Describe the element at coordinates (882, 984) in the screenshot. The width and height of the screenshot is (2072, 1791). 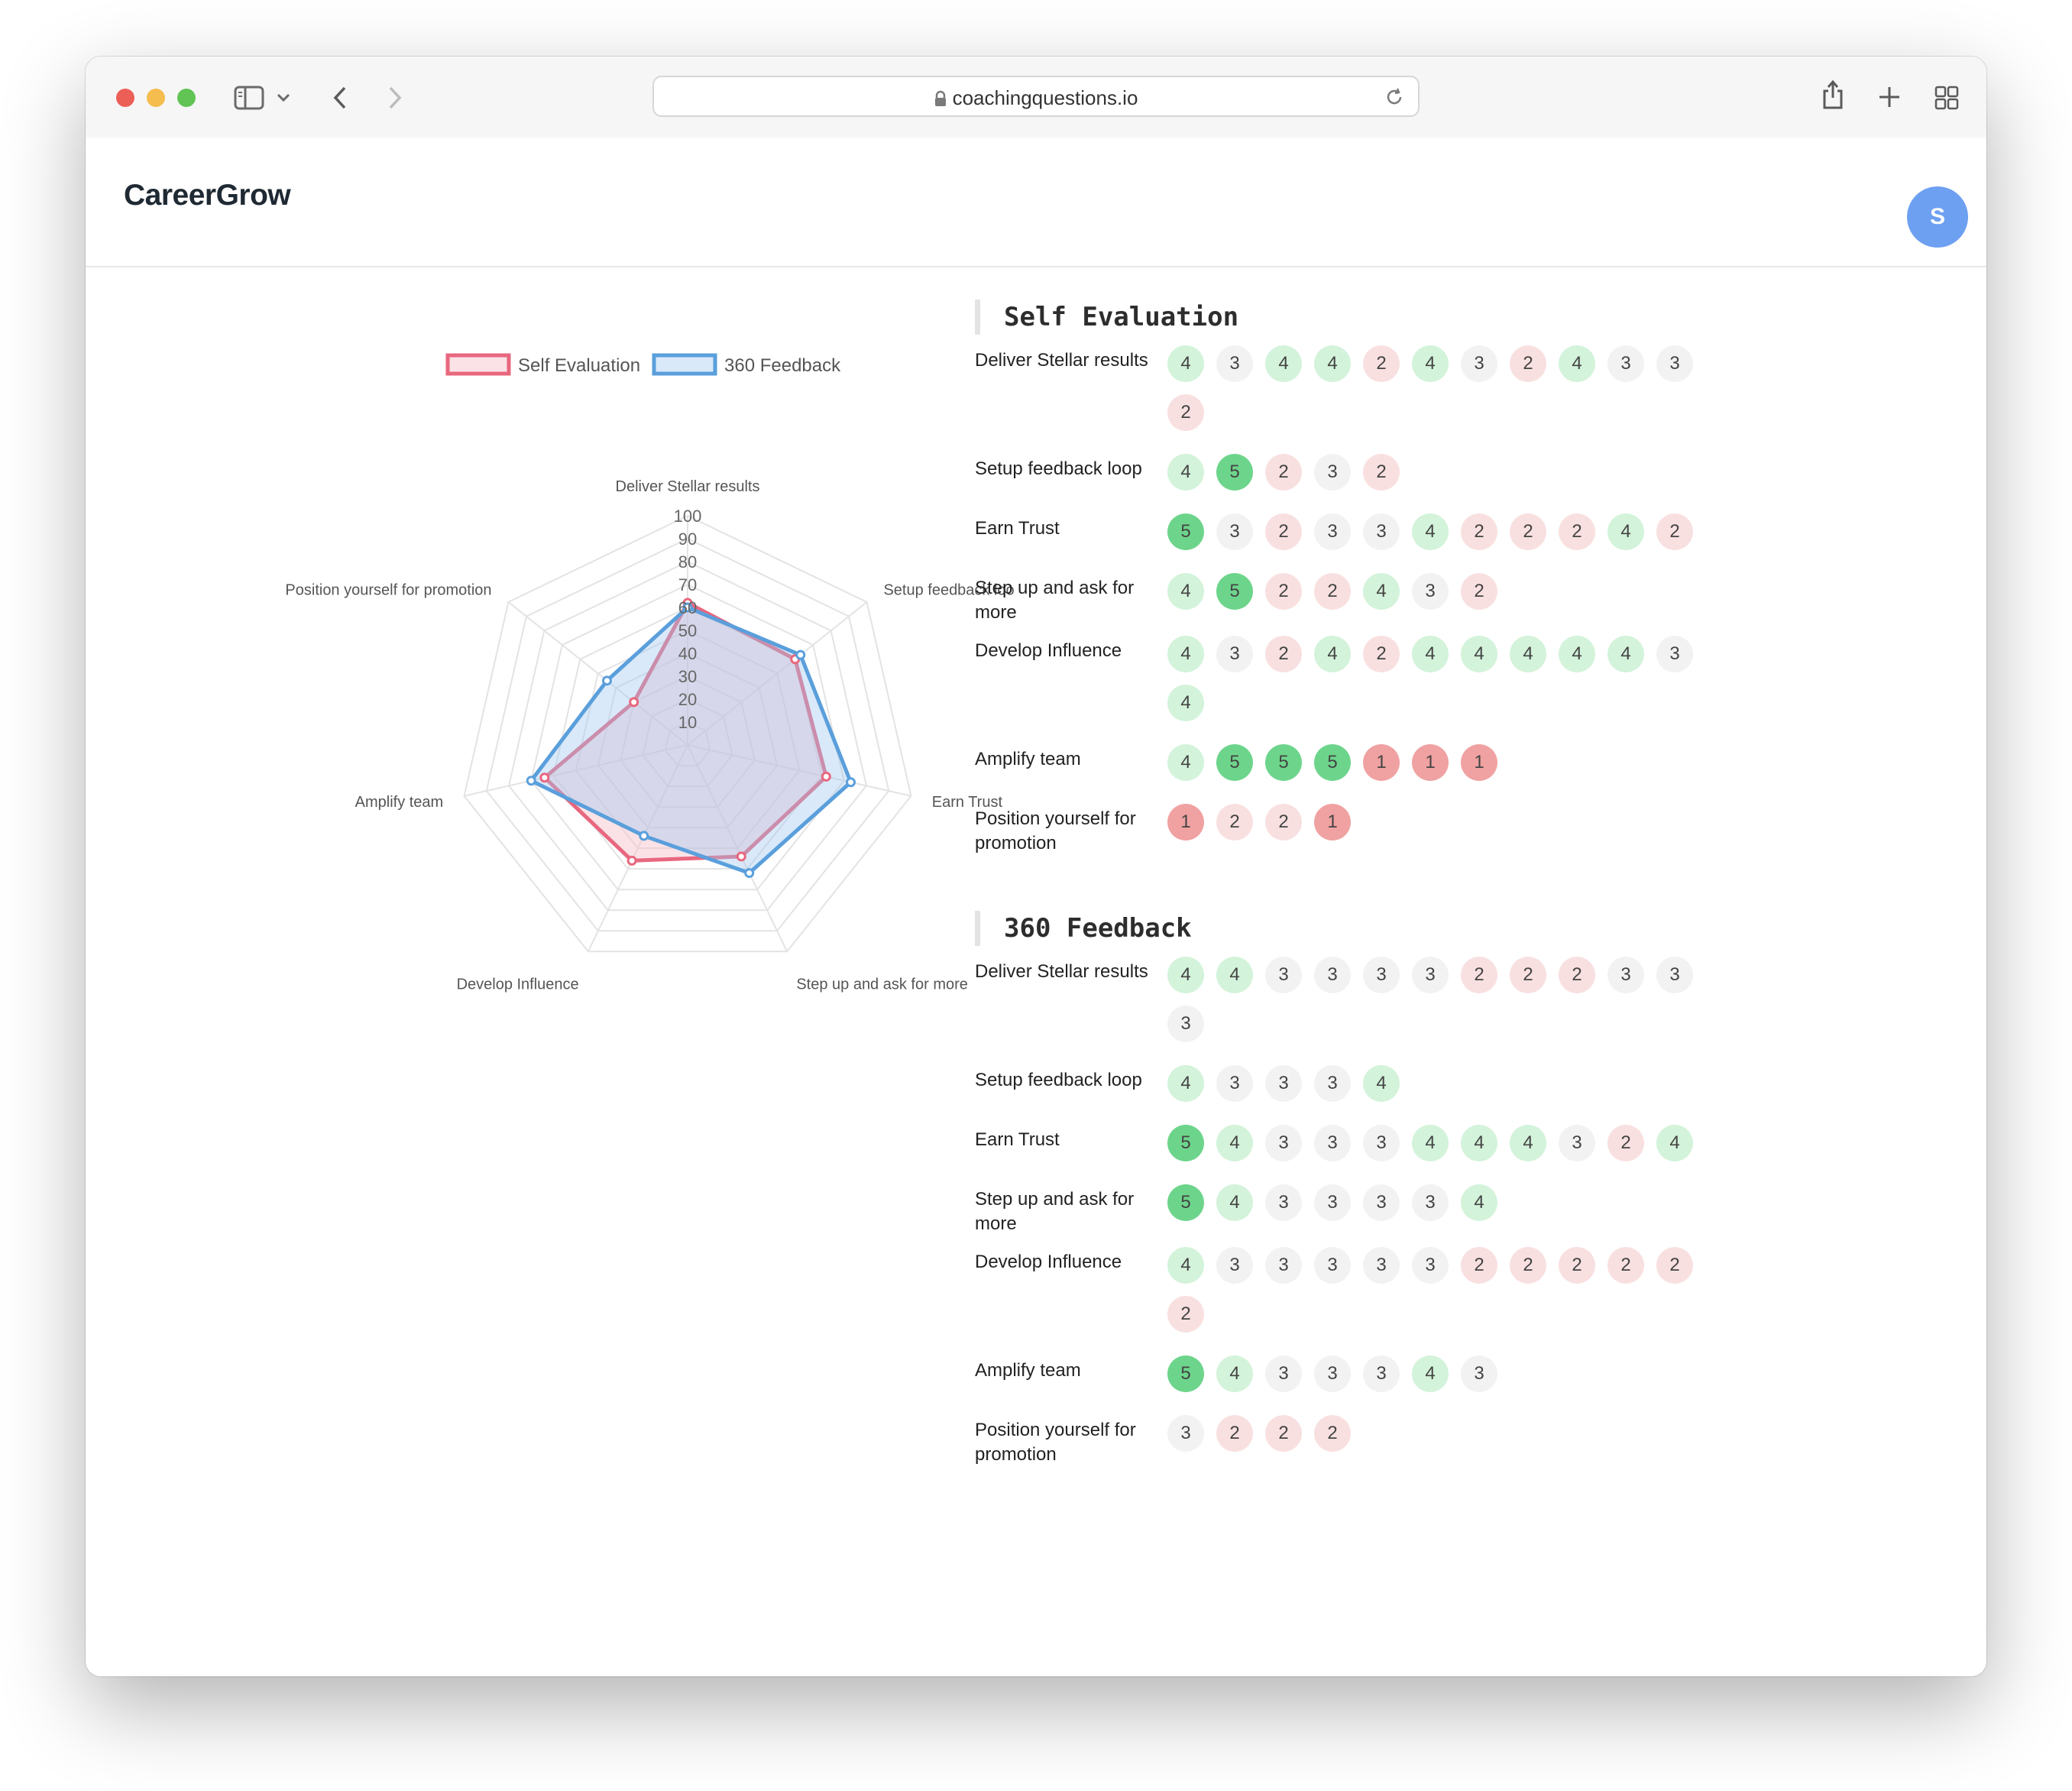
I see `radar-axis-label: Step up and ask for more` at that location.